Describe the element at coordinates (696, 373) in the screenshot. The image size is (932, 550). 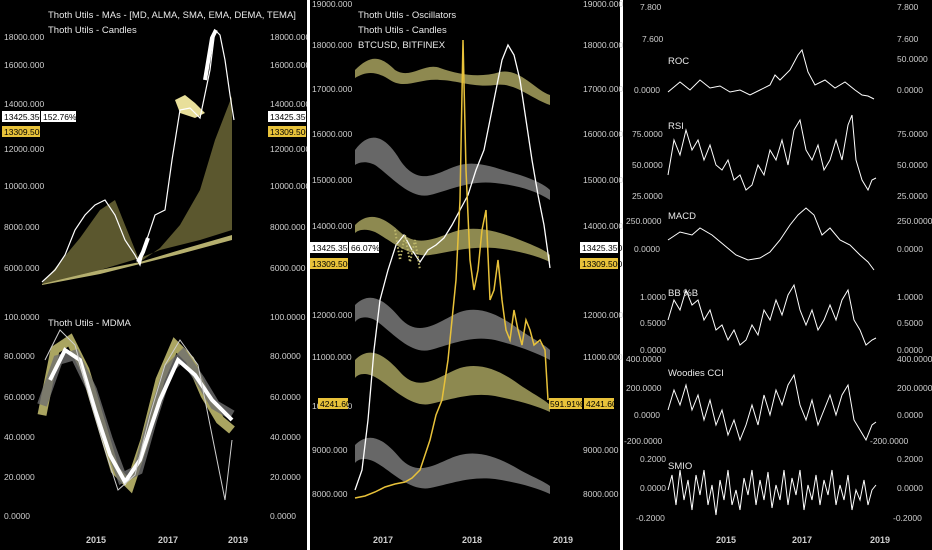
I see `cci-title: Woodies CCI` at that location.